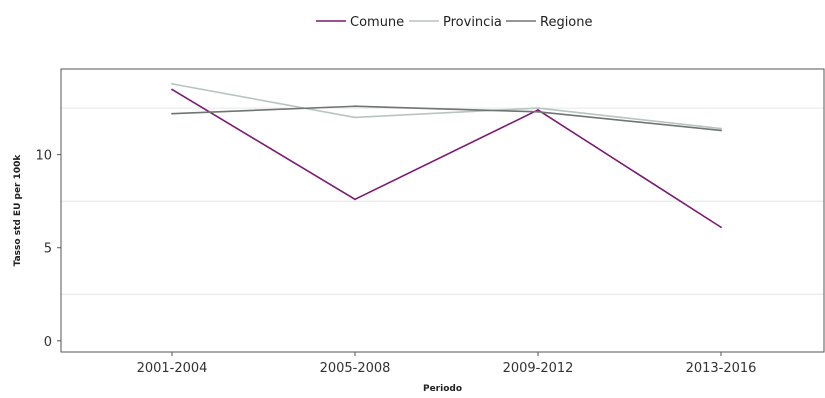 The width and height of the screenshot is (825, 398). Describe the element at coordinates (472, 22) in the screenshot. I see `legend-label-provincia: Provincia` at that location.